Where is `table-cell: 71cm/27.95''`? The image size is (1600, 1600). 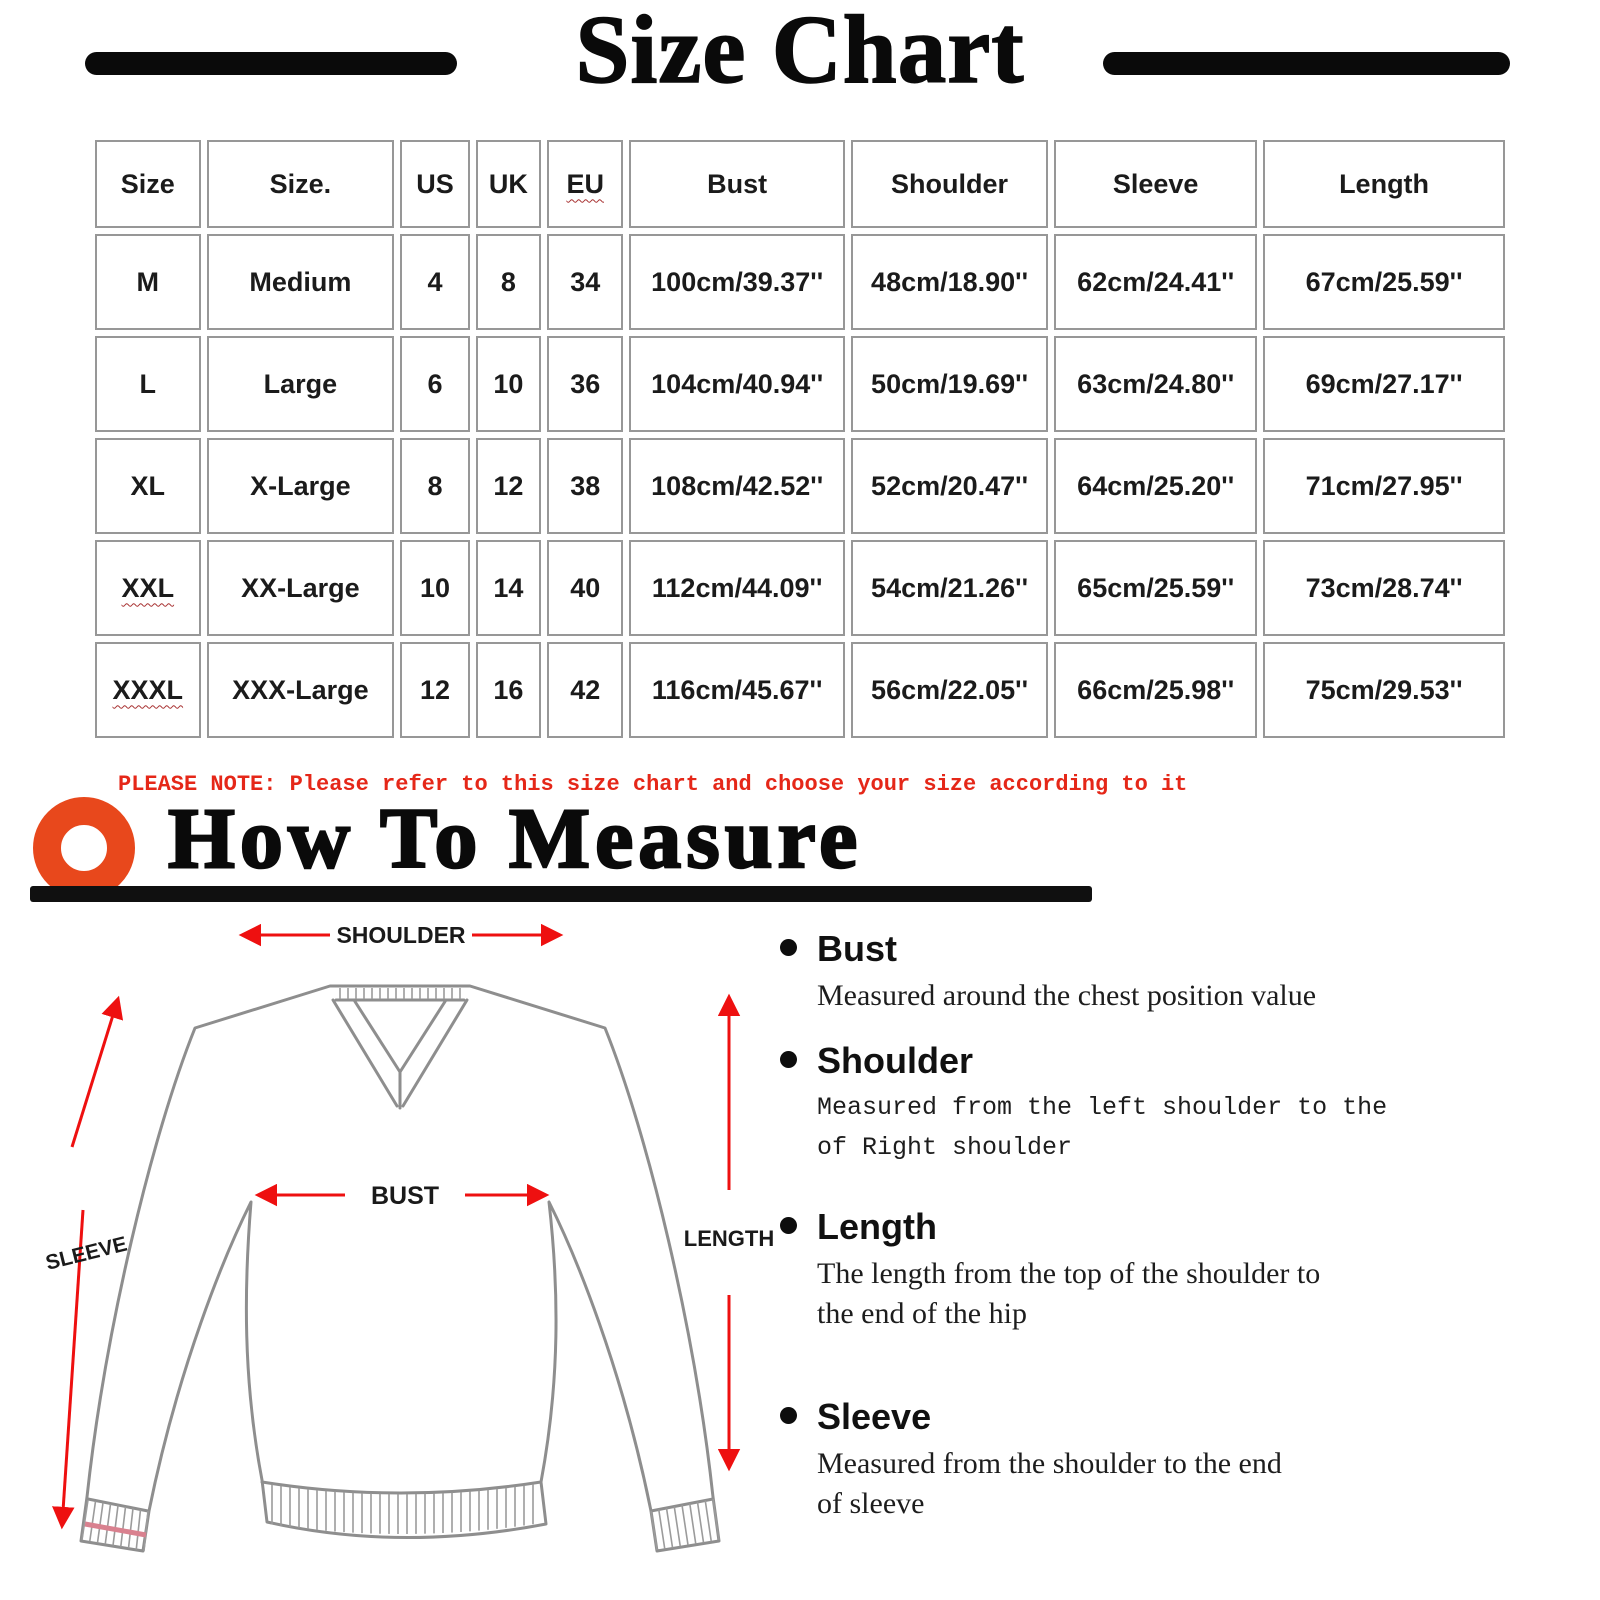 table-cell: 71cm/27.95'' is located at coordinates (1384, 486).